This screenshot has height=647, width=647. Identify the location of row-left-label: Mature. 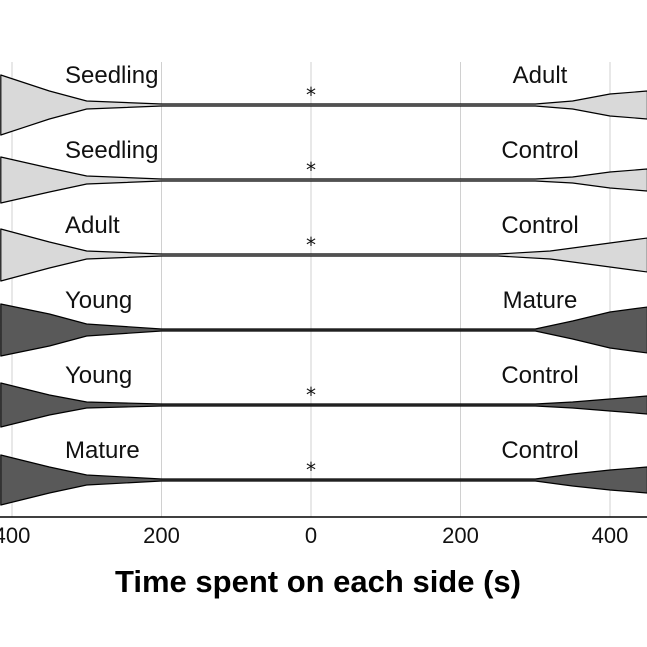
(102, 450).